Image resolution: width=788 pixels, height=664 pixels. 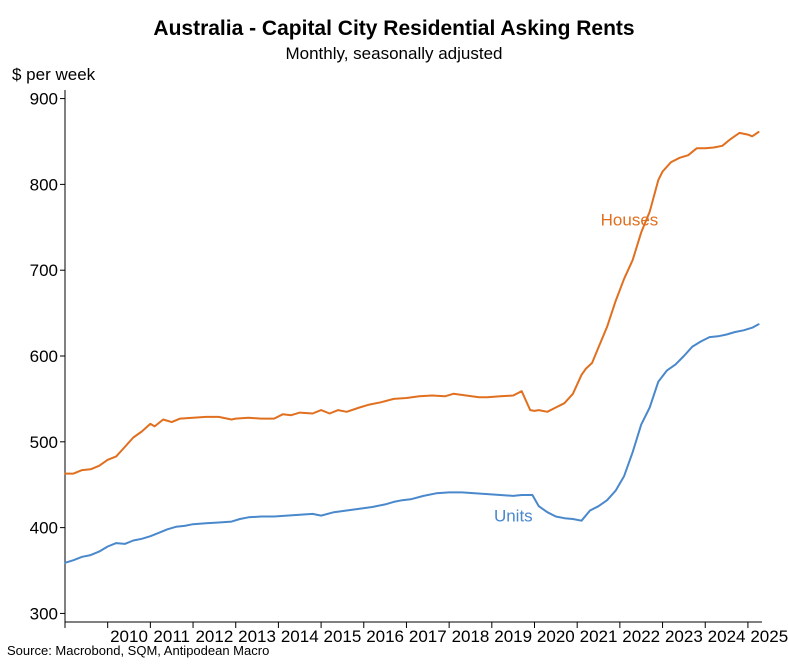 I want to click on y-tick-label: 400, so click(x=44, y=528).